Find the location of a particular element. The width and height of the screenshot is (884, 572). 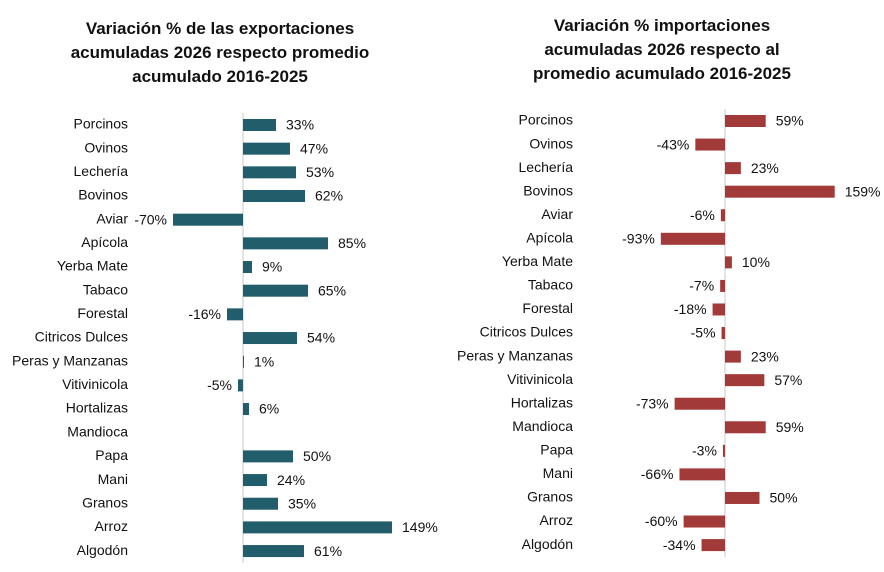

value-label: -16% is located at coordinates (204, 314).